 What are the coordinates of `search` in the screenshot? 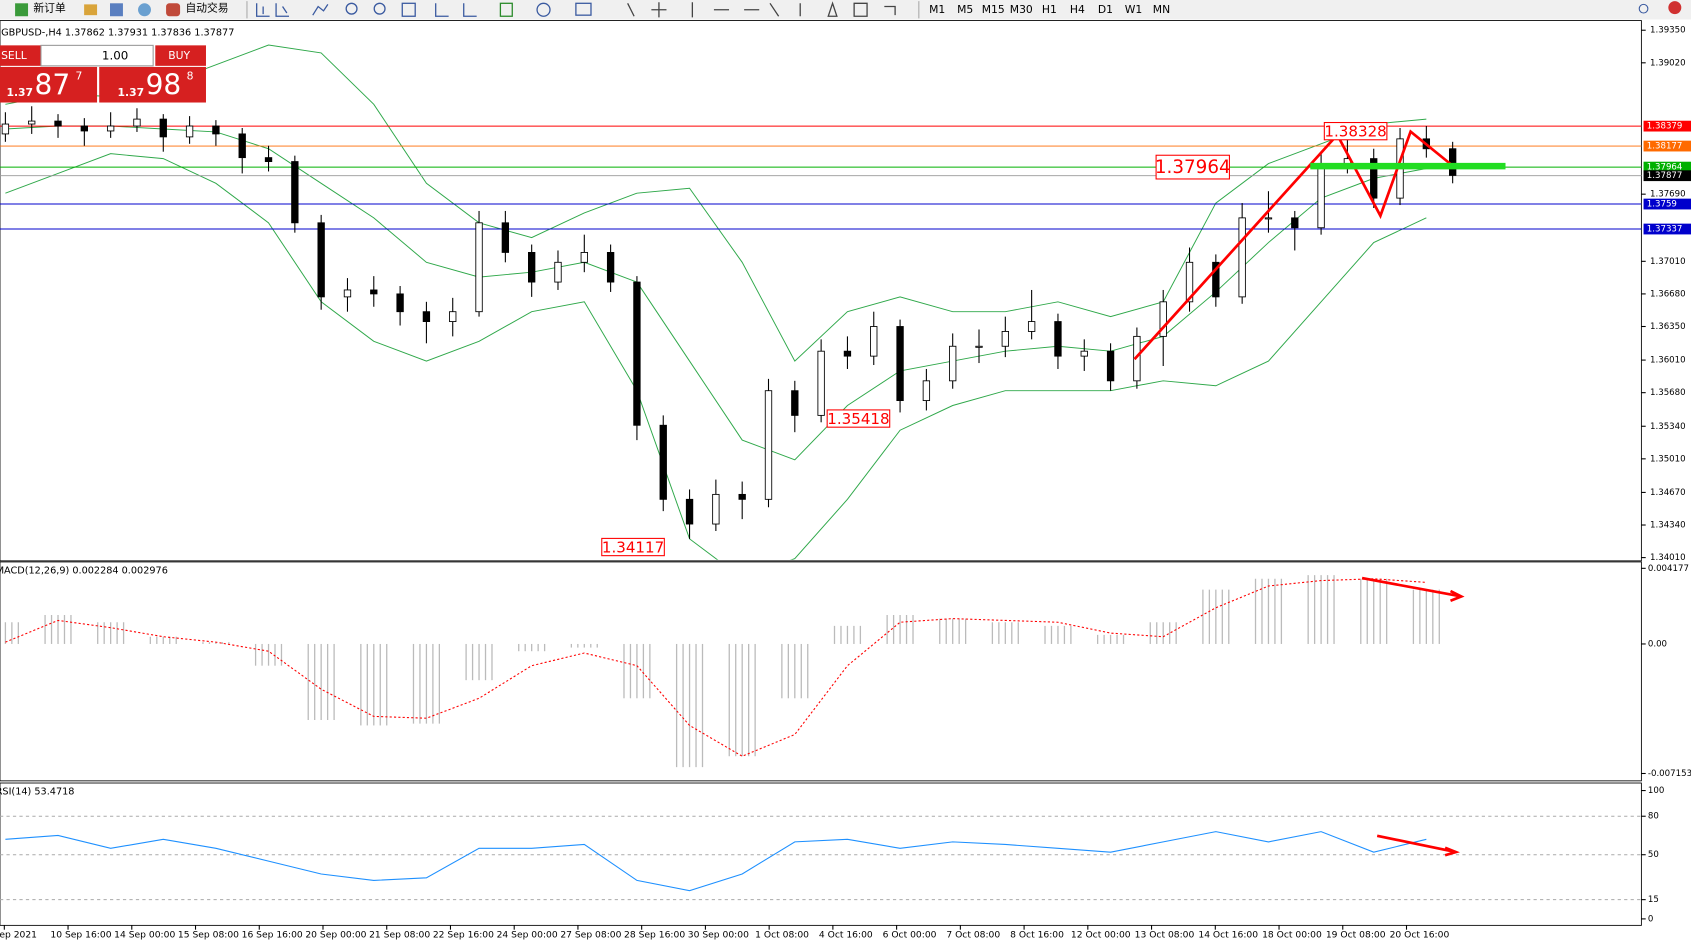 It's located at (1643, 8).